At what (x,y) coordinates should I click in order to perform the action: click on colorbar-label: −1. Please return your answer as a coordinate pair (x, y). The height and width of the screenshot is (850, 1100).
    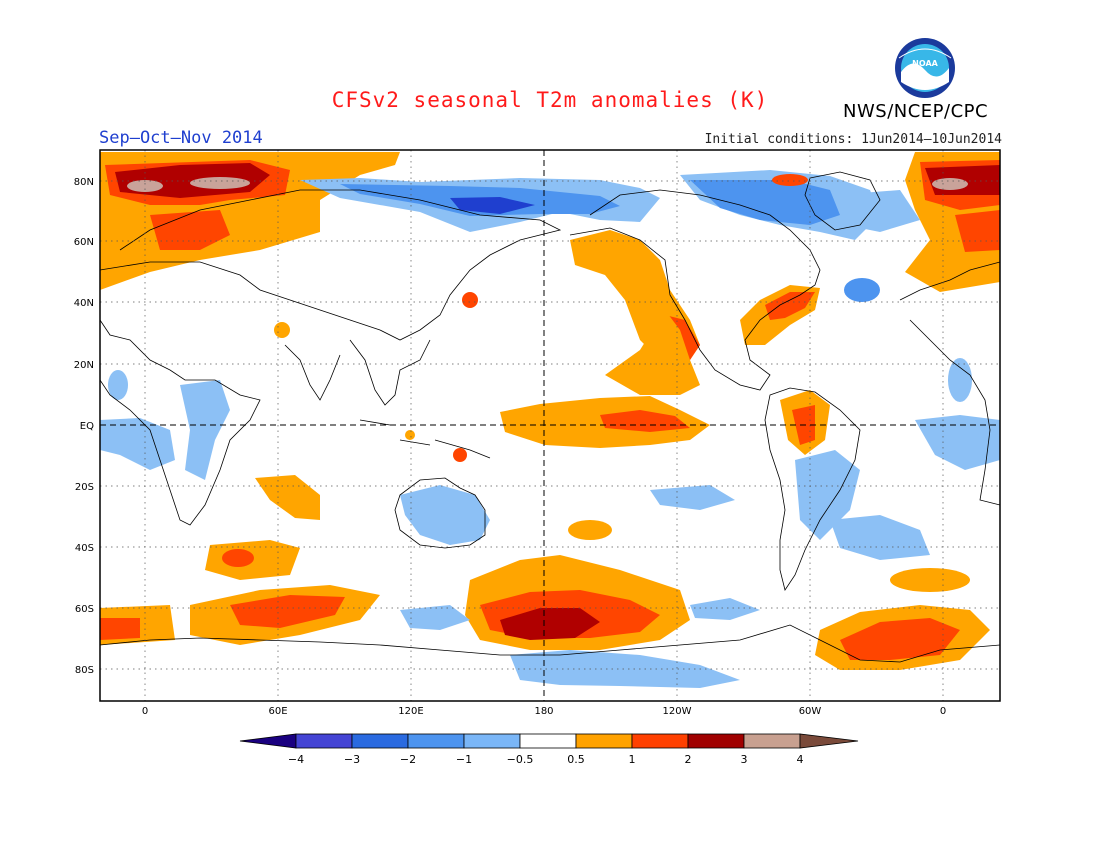
    Looking at the image, I should click on (464, 759).